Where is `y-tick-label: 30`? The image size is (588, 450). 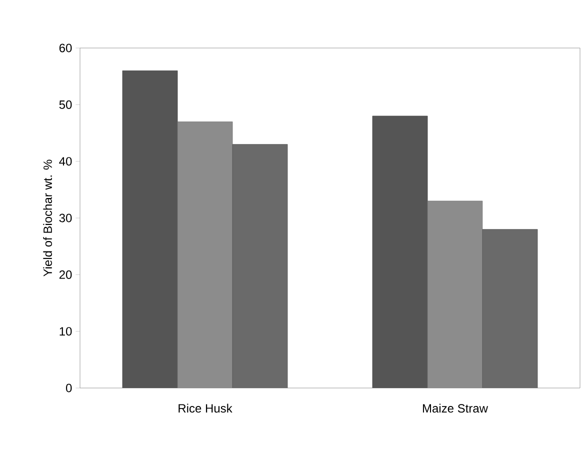
y-tick-label: 30 is located at coordinates (65, 218).